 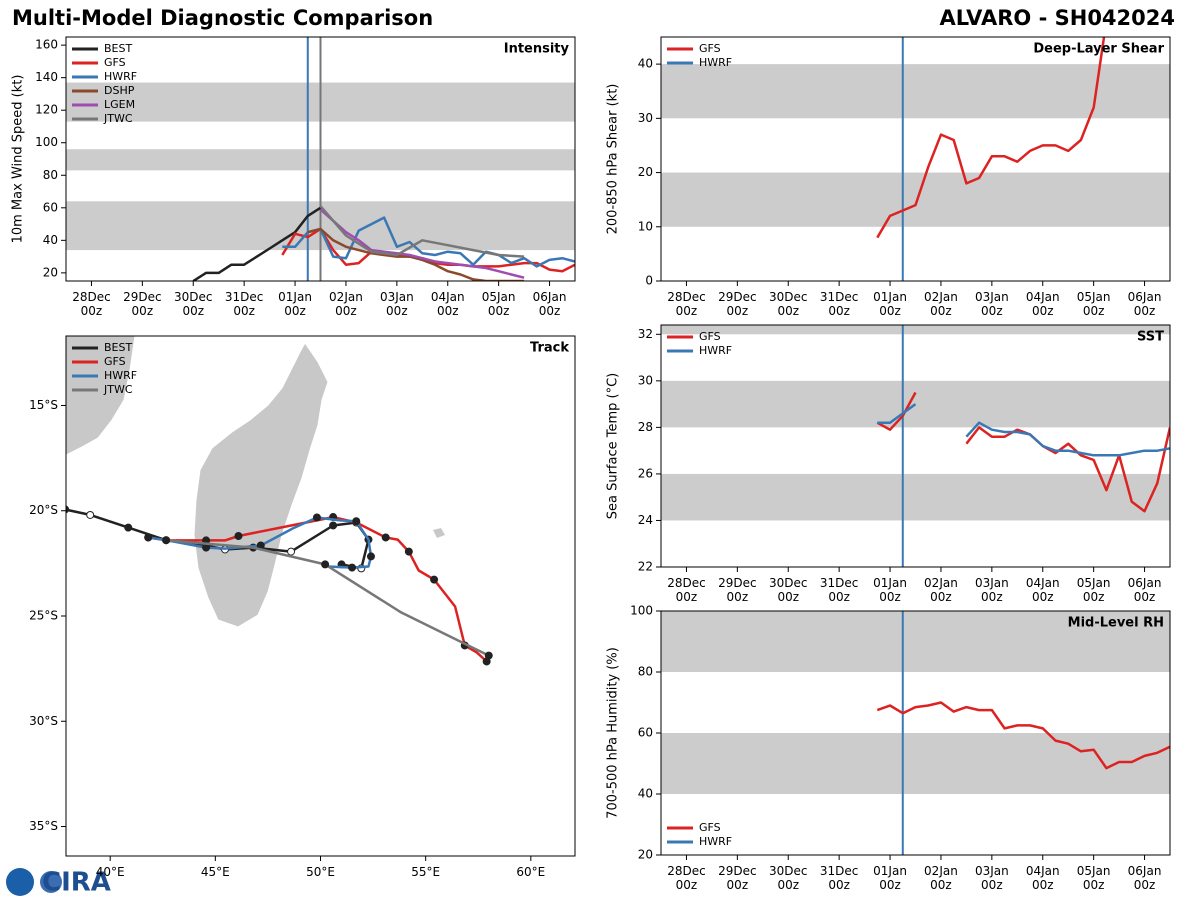 I want to click on legend-label: BEST, so click(x=118, y=347).